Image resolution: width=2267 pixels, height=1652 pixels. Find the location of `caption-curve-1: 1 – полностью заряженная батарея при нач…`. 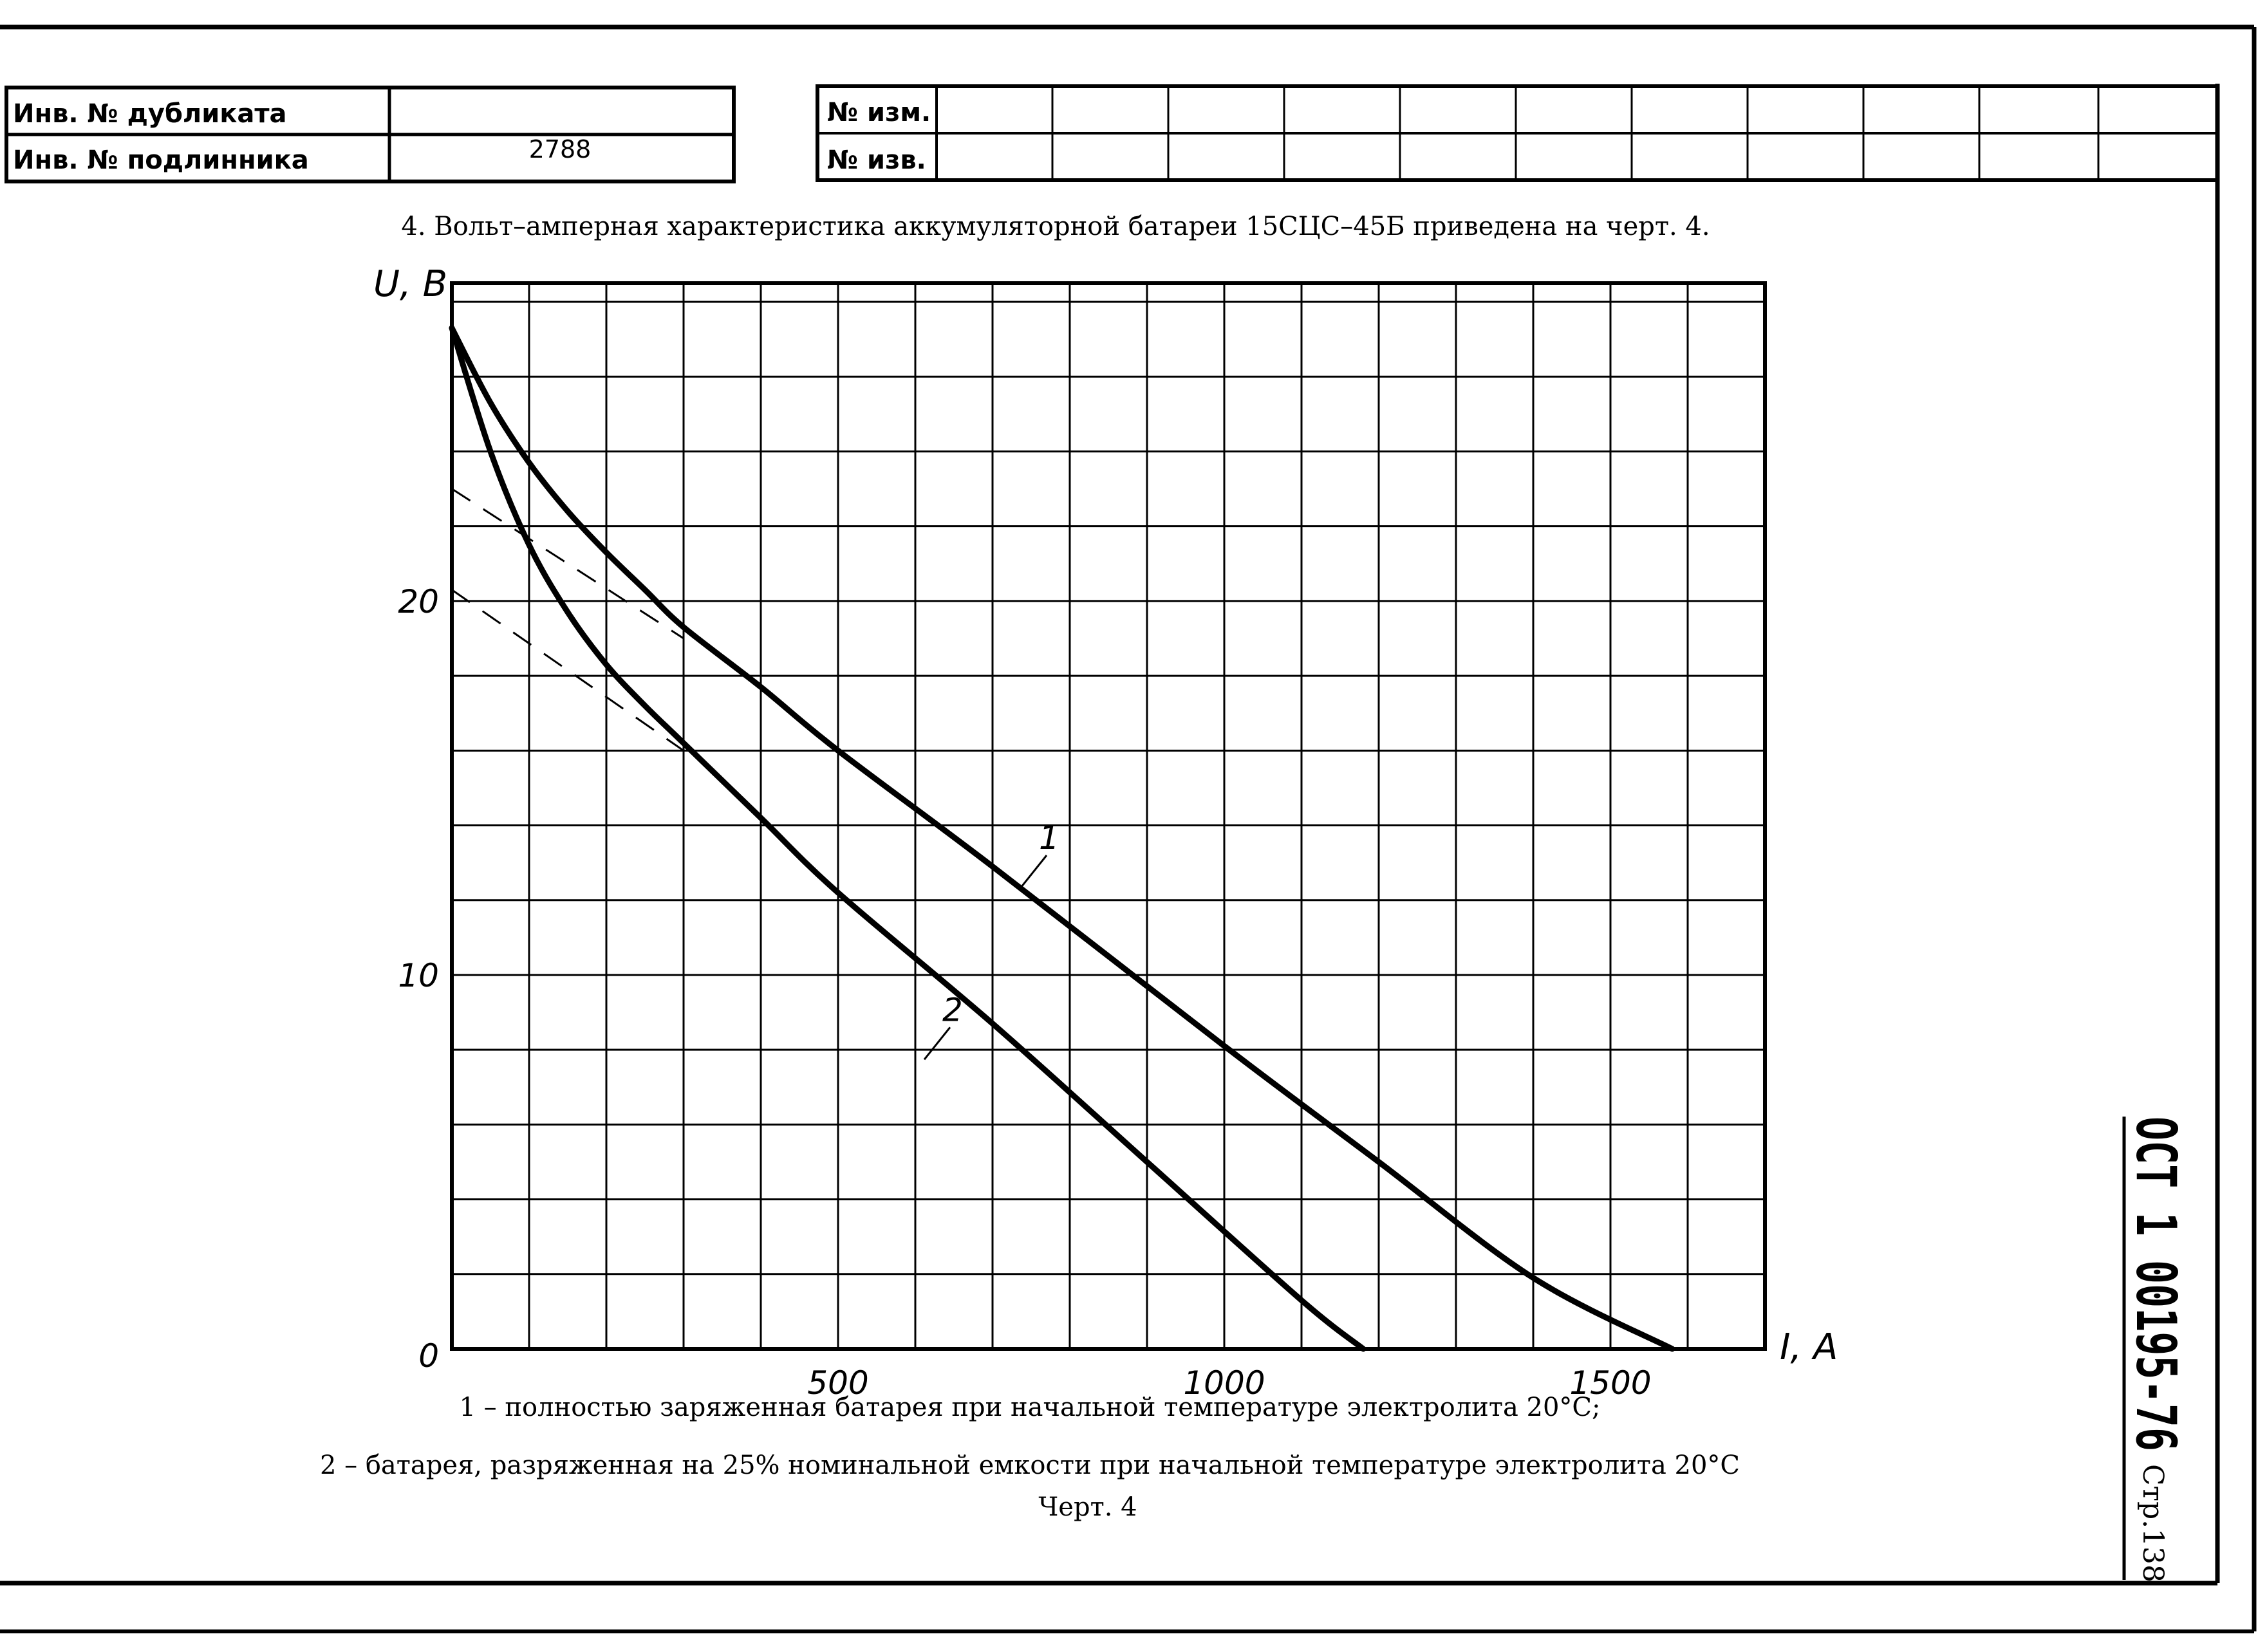

caption-curve-1: 1 – полностью заряженная батарея при нач… is located at coordinates (1030, 1407).